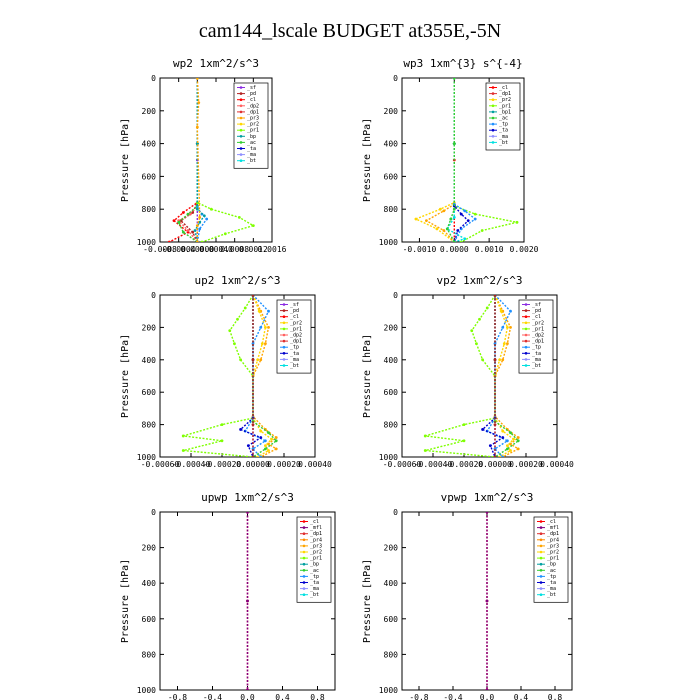 This screenshot has width=700, height=700. I want to click on x-tick-label: 0.00000, so click(253, 464).